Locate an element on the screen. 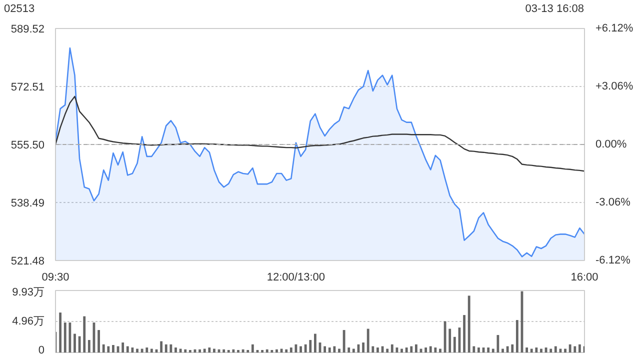 Image resolution: width=640 pixels, height=360 pixels. y-tick-label: 538.49 is located at coordinates (27, 204).